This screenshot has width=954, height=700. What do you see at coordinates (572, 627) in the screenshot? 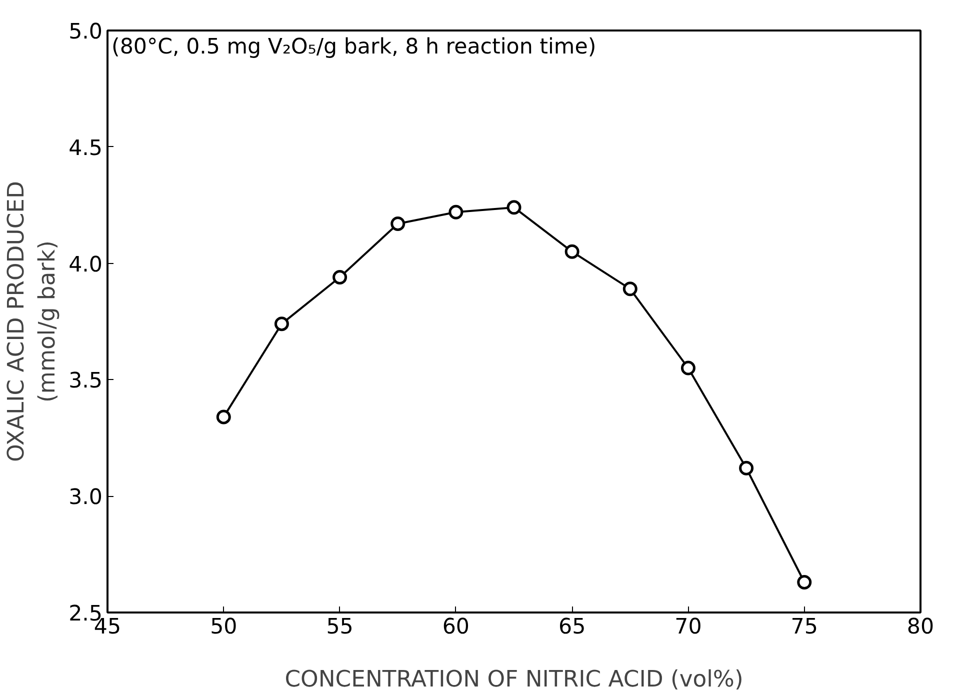
I see `x-tick-label: 65` at bounding box center [572, 627].